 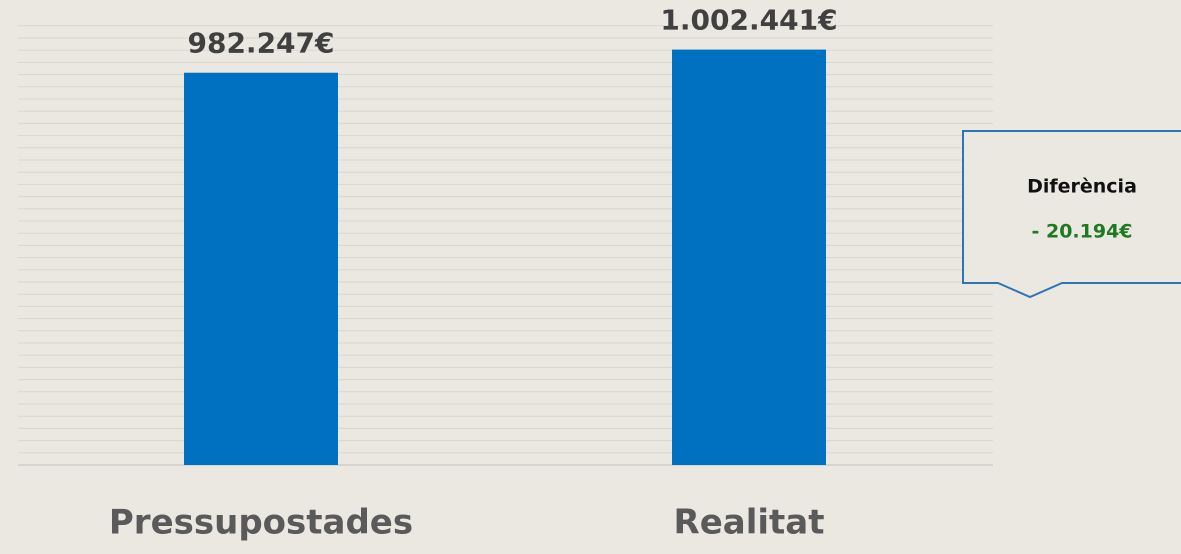 What do you see at coordinates (1082, 187) in the screenshot?
I see `annotation-title: Diferència` at bounding box center [1082, 187].